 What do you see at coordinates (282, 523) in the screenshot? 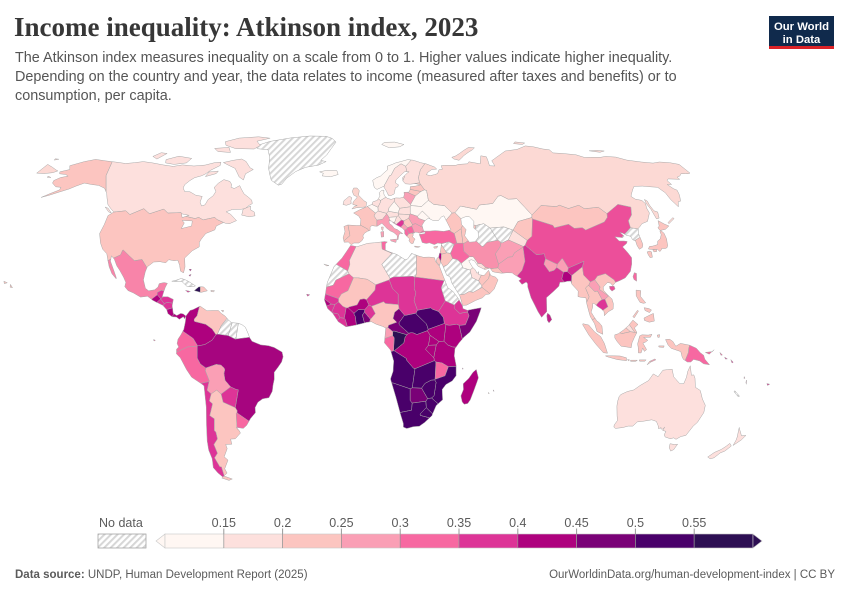
I see `svg-text: 0.2` at bounding box center [282, 523].